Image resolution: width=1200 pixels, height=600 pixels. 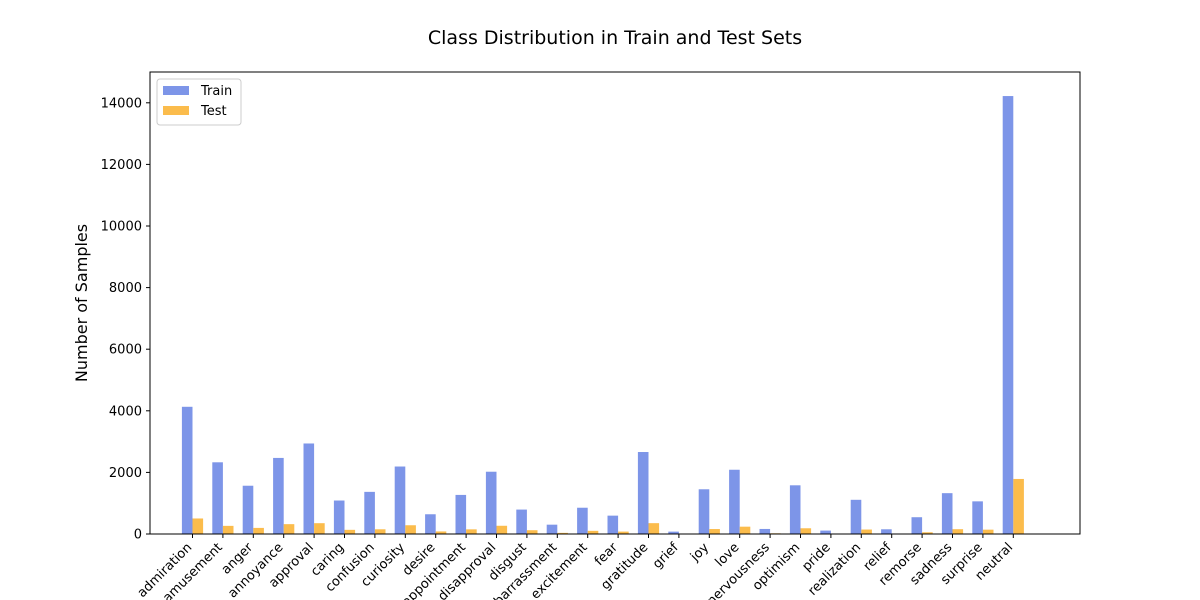 What do you see at coordinates (121, 165) in the screenshot?
I see `y-tick-label-12000: 12000` at bounding box center [121, 165].